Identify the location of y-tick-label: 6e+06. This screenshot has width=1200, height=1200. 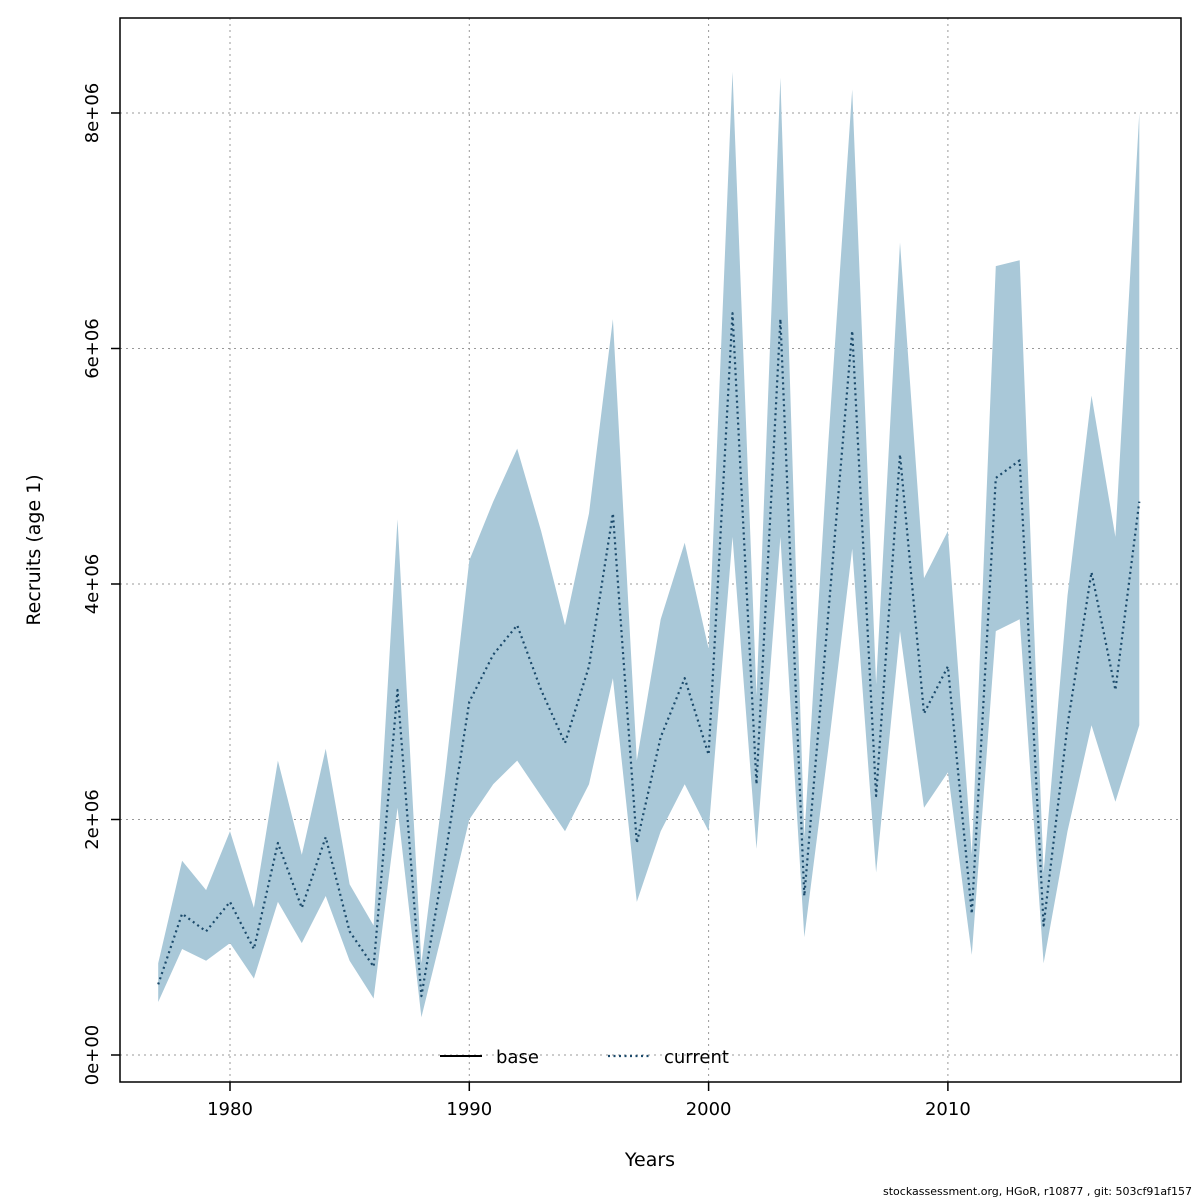
(92, 348).